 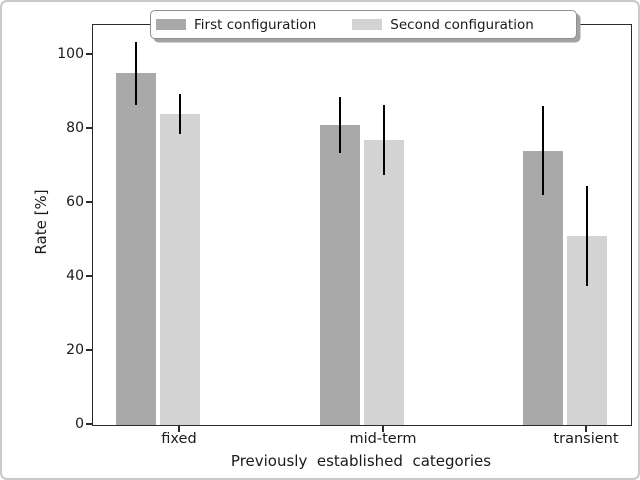 What do you see at coordinates (255, 24) in the screenshot?
I see `legend-label-first-configuration: First configuration` at bounding box center [255, 24].